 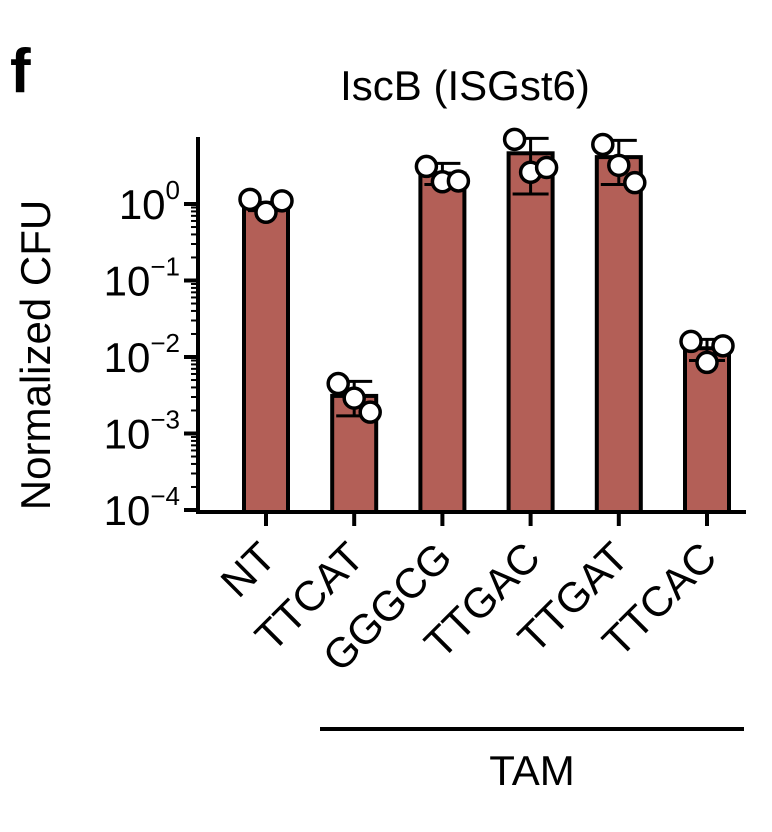 What do you see at coordinates (530, 333) in the screenshot?
I see `bar-ttgac` at bounding box center [530, 333].